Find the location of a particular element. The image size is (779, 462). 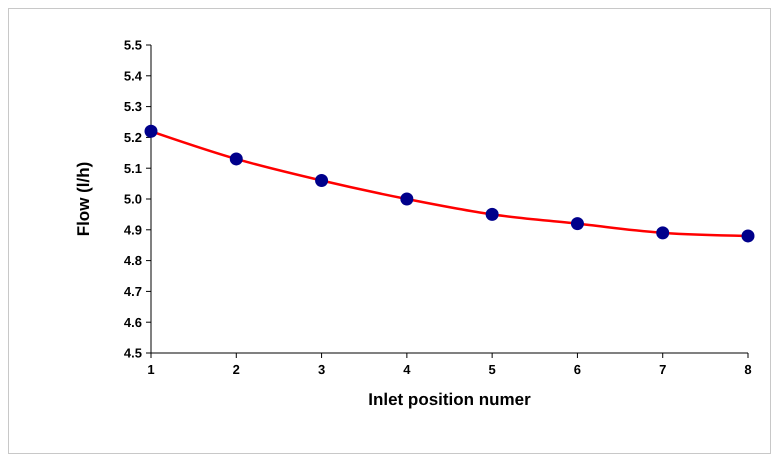

y-tick-label: 4.7 is located at coordinates (133, 291).